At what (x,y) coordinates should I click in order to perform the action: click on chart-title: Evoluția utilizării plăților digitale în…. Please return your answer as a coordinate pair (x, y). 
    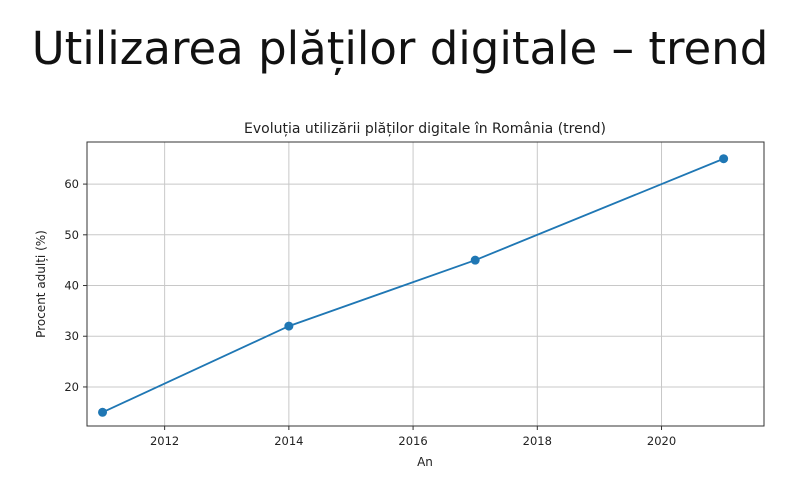
    Looking at the image, I should click on (425, 129).